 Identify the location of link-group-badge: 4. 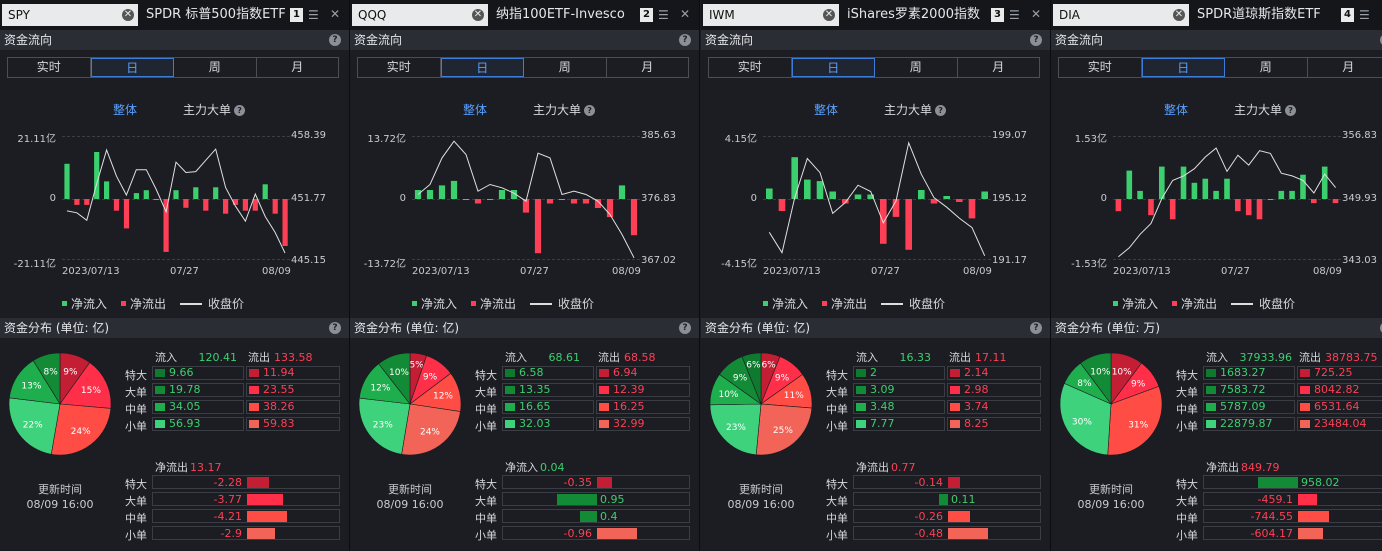
(1347, 15).